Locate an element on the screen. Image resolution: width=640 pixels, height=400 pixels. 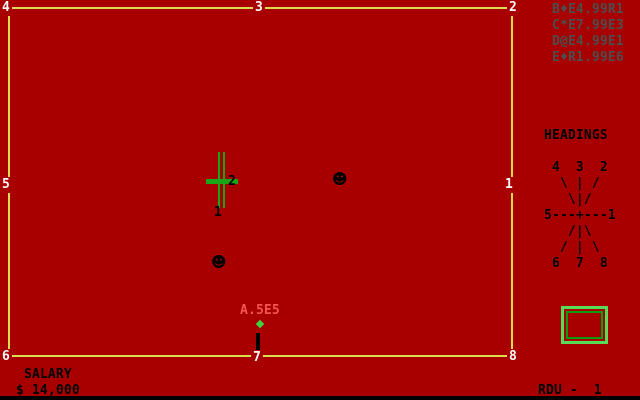
compass-row: 5---+---1 is located at coordinates (580, 215).